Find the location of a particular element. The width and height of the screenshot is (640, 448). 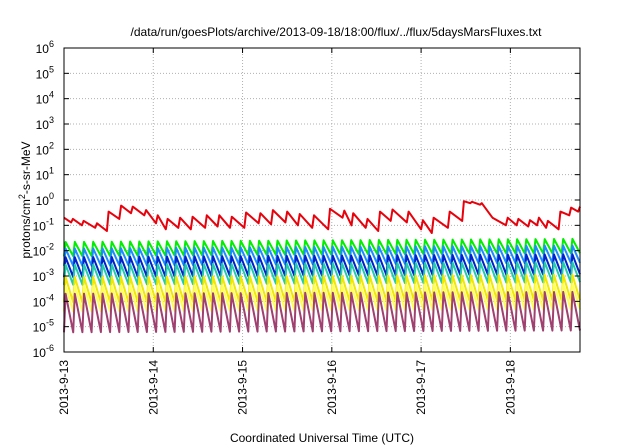

y-tick-label: 10⁰ is located at coordinates (45, 199).